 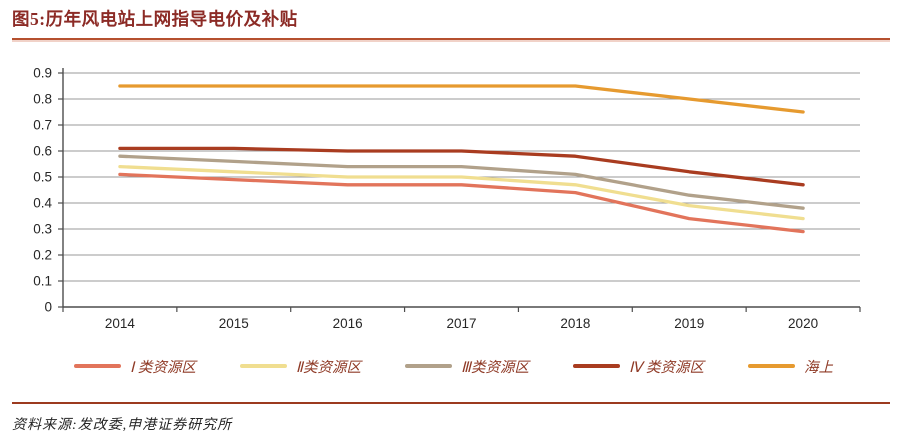 I want to click on y-axis-tick-label: 0.4, so click(x=42, y=203).